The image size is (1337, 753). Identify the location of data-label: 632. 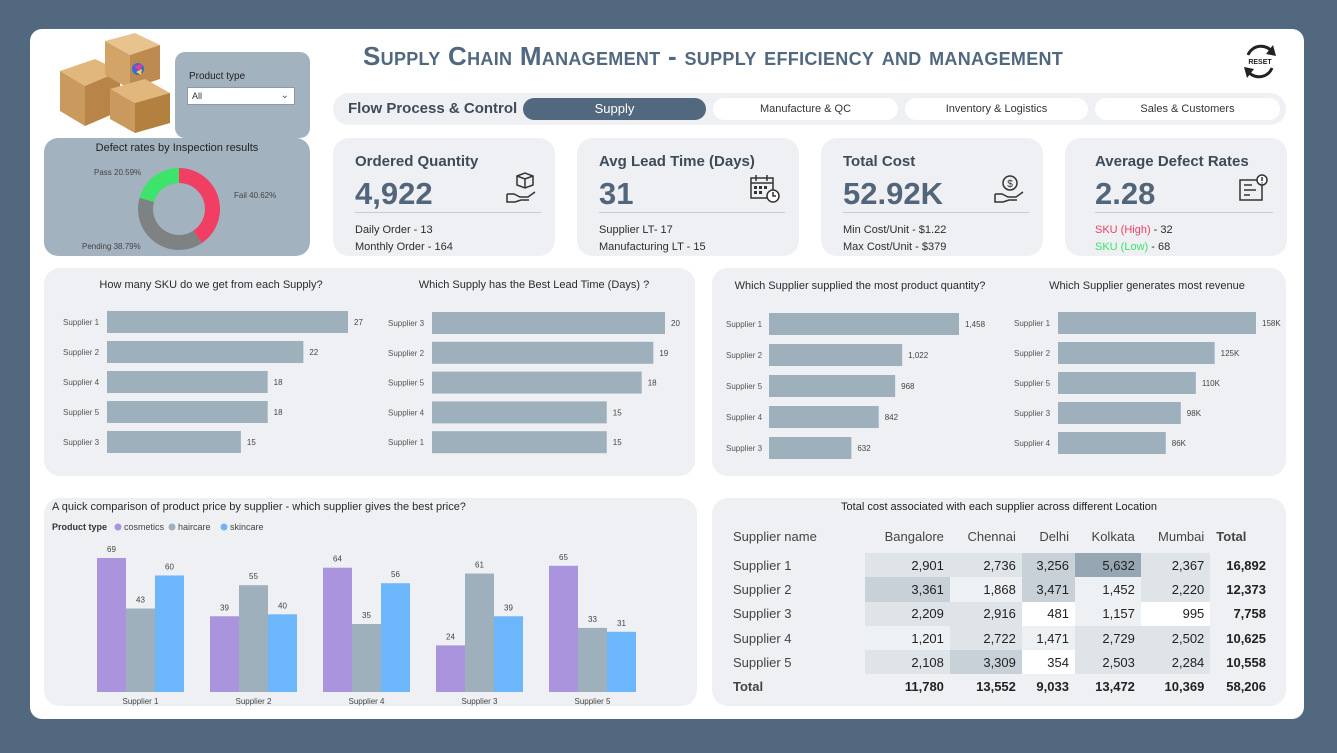
(864, 448).